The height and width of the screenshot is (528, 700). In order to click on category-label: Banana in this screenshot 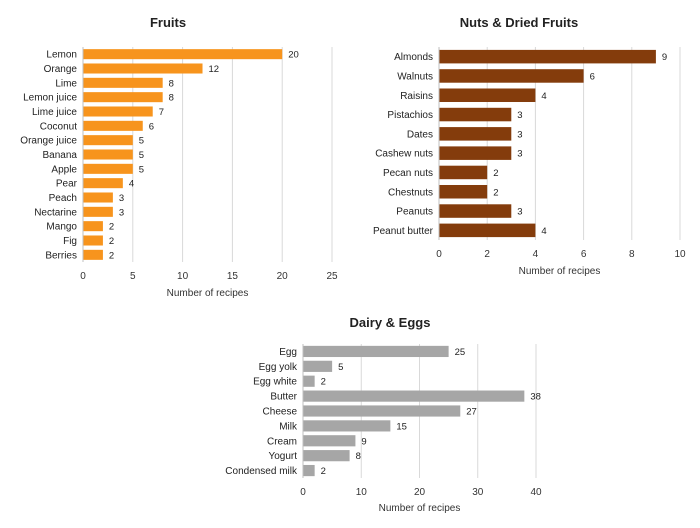, I will do `click(60, 155)`.